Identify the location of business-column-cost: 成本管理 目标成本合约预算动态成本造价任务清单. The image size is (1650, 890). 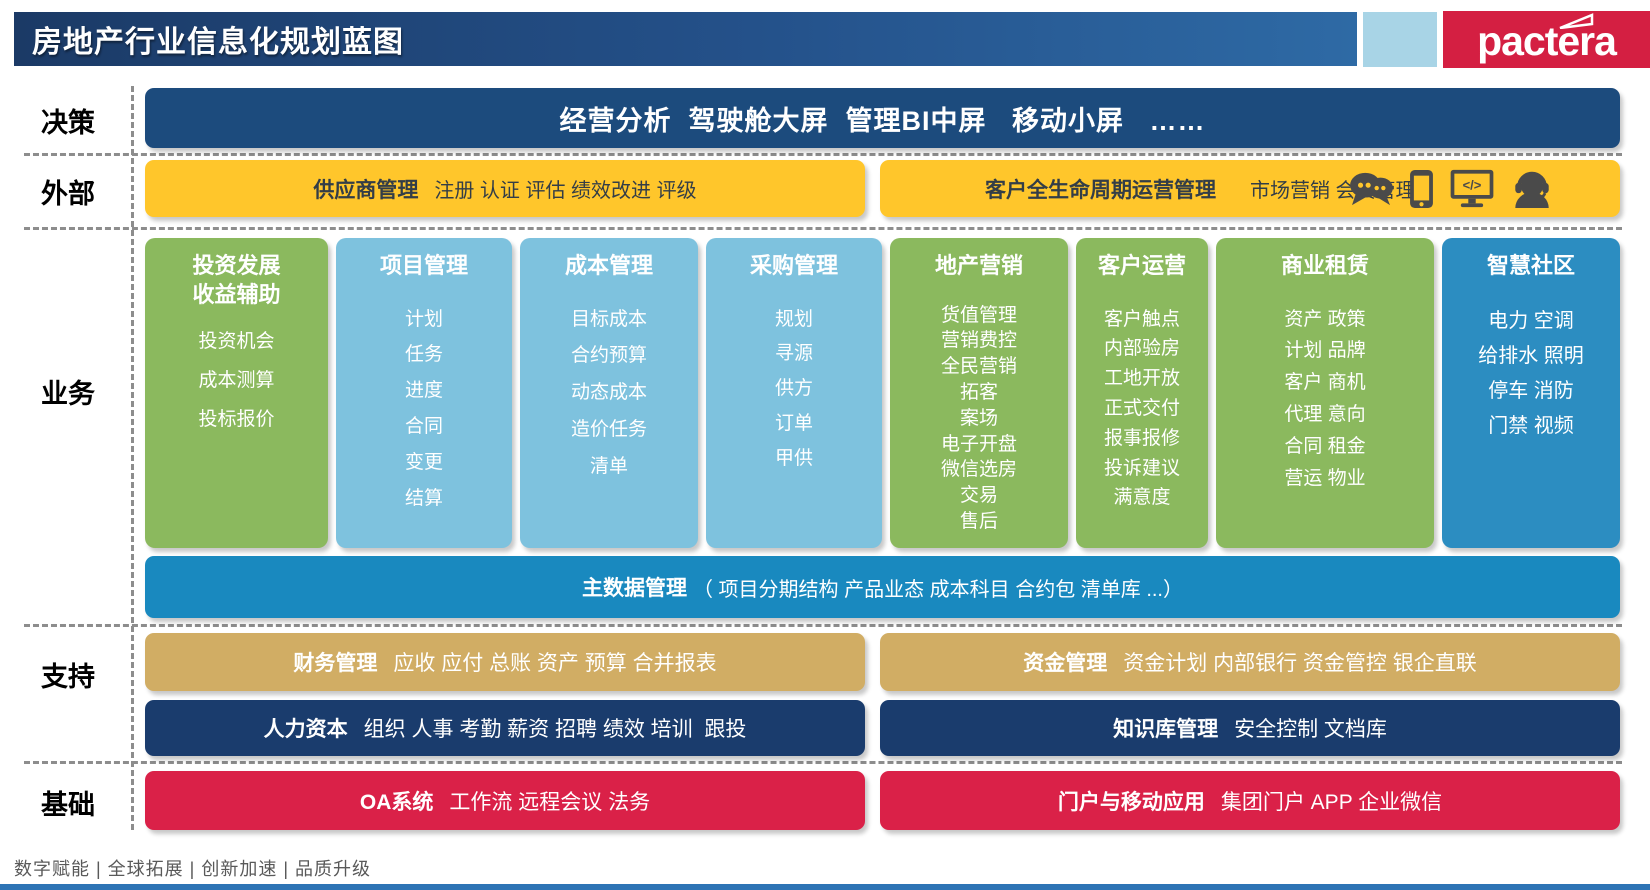
(609, 393).